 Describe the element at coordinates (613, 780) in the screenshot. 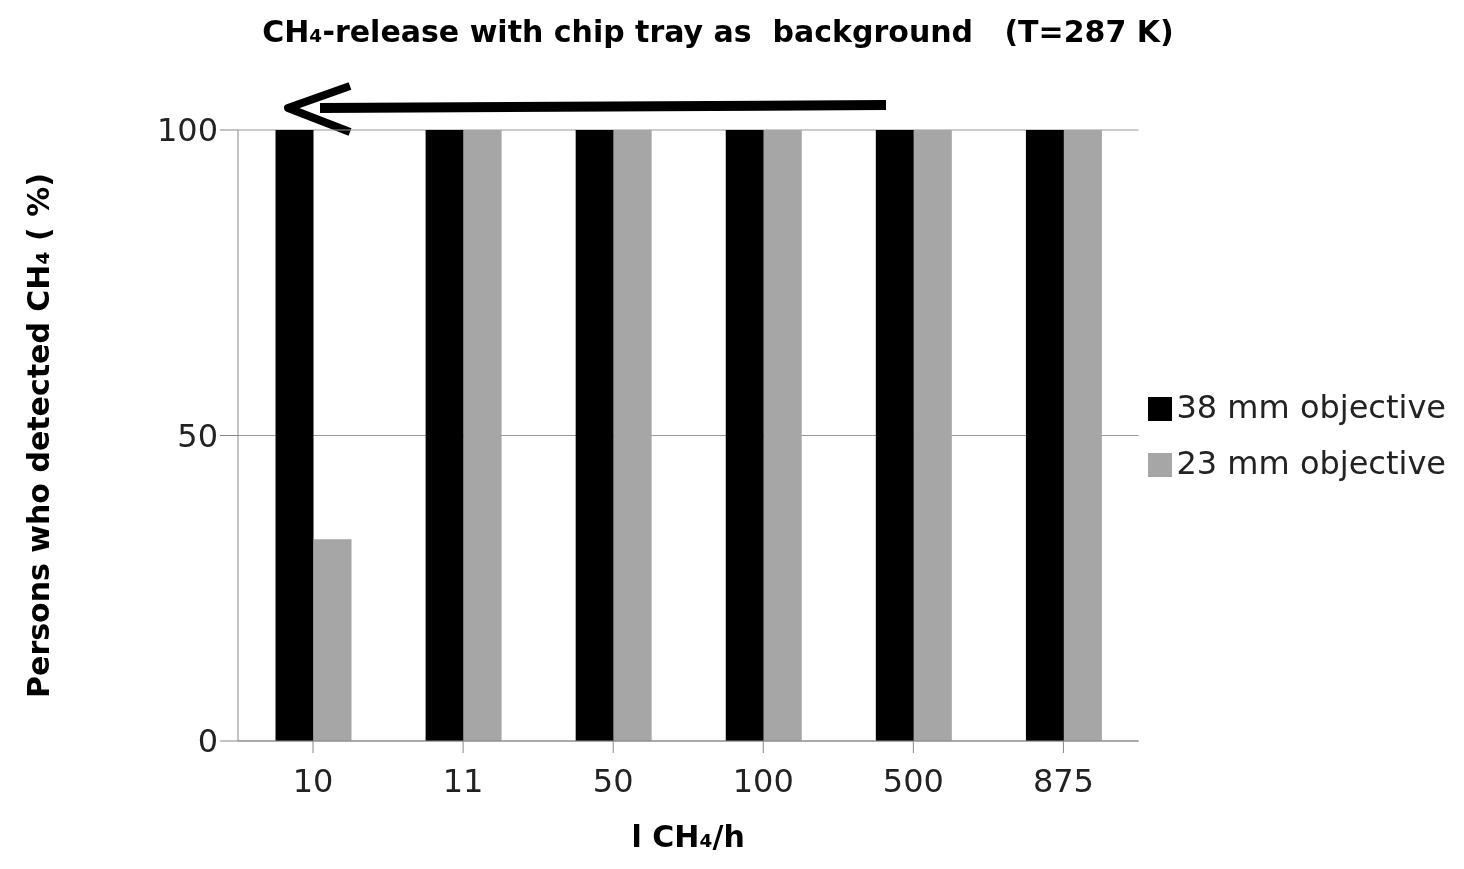

I see `x-tick-label: 50` at that location.